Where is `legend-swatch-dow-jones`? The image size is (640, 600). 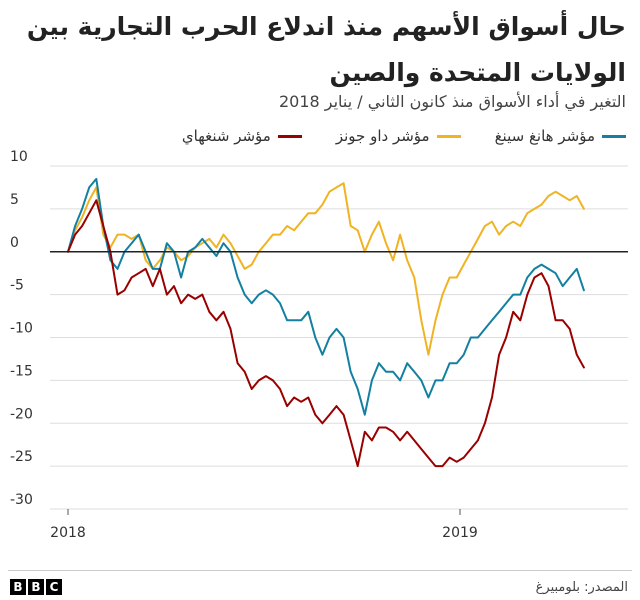 legend-swatch-dow-jones is located at coordinates (448, 136).